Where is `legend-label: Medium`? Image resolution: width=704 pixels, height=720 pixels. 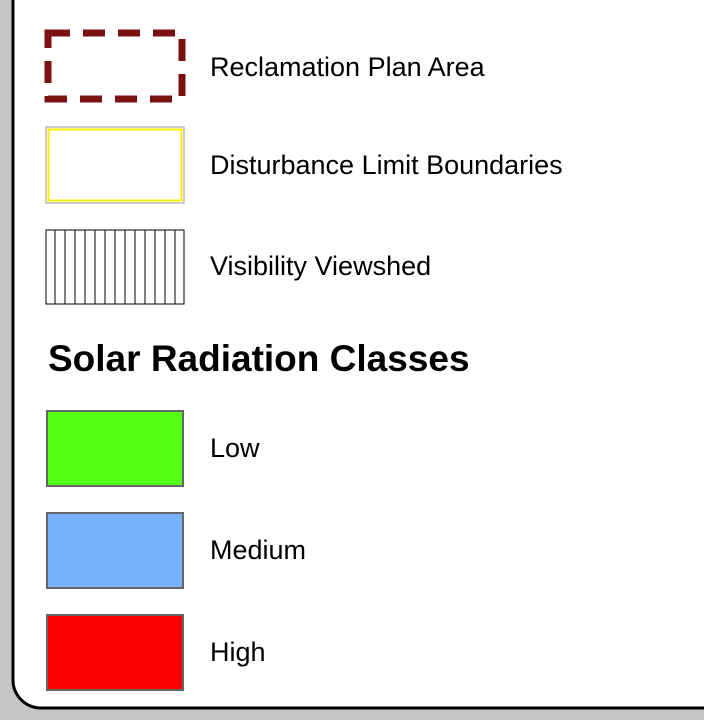 legend-label: Medium is located at coordinates (258, 550).